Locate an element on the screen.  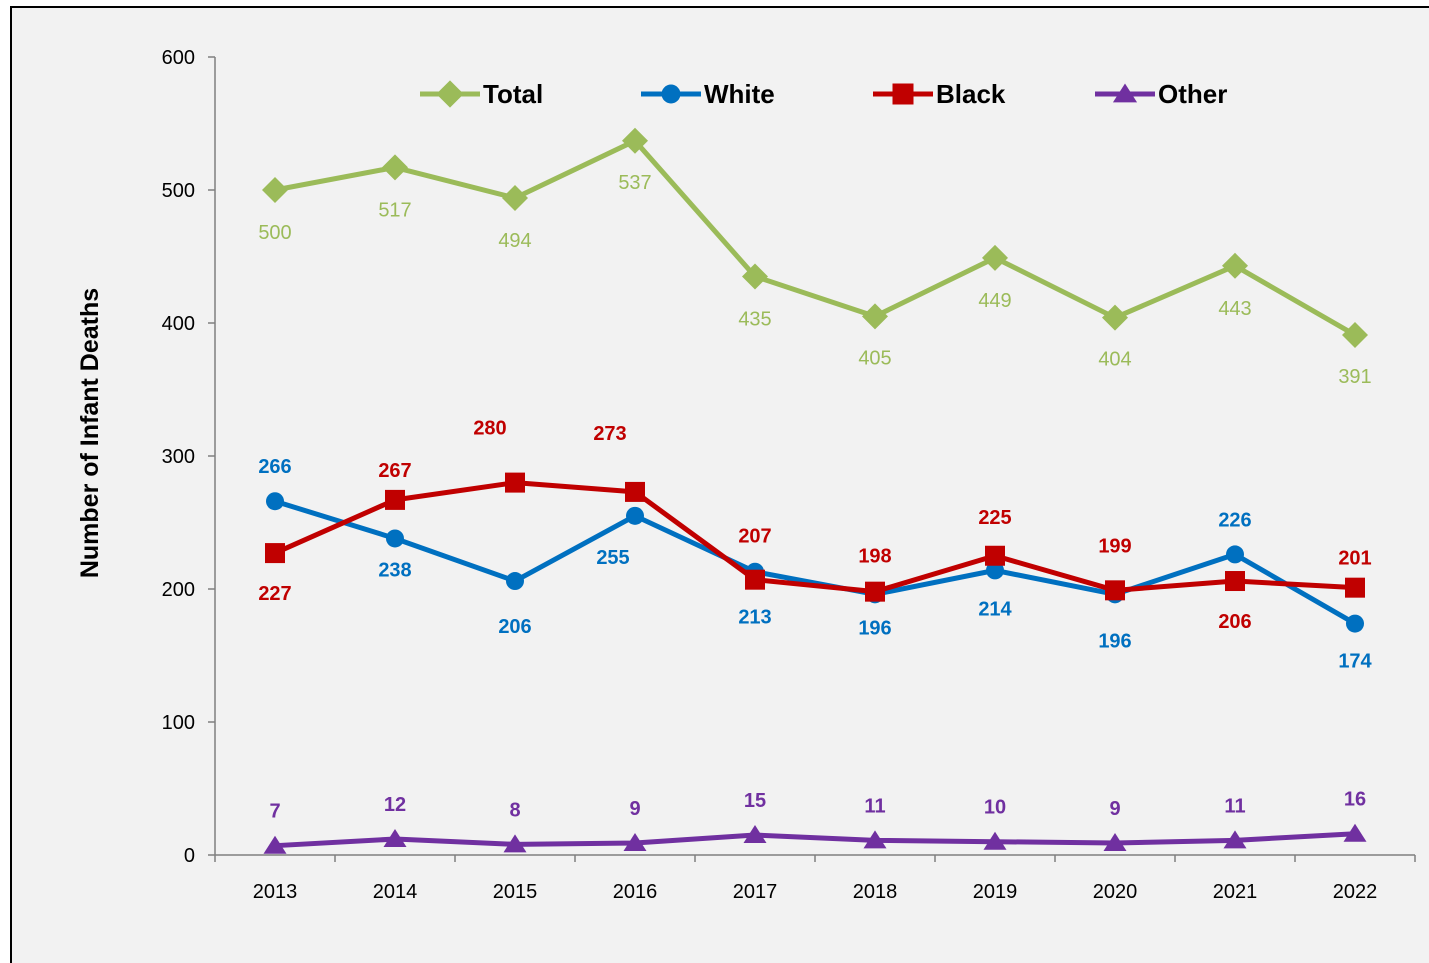
series-line-black is located at coordinates (814, 537).